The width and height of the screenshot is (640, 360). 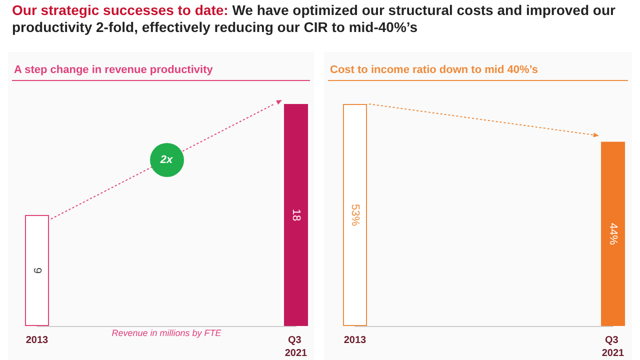 I want to click on data-label: 53%, so click(x=355, y=215).